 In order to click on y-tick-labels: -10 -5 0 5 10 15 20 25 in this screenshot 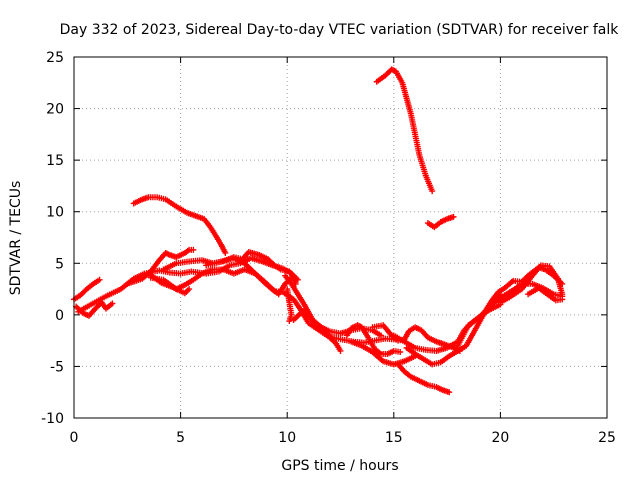, I will do `click(52, 238)`.